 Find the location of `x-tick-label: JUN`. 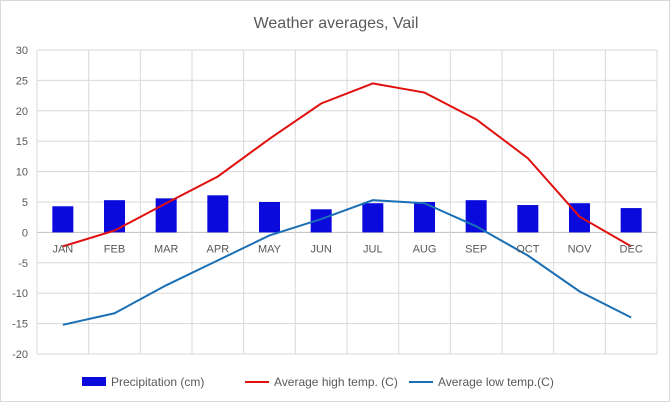

x-tick-label: JUN is located at coordinates (320, 249).